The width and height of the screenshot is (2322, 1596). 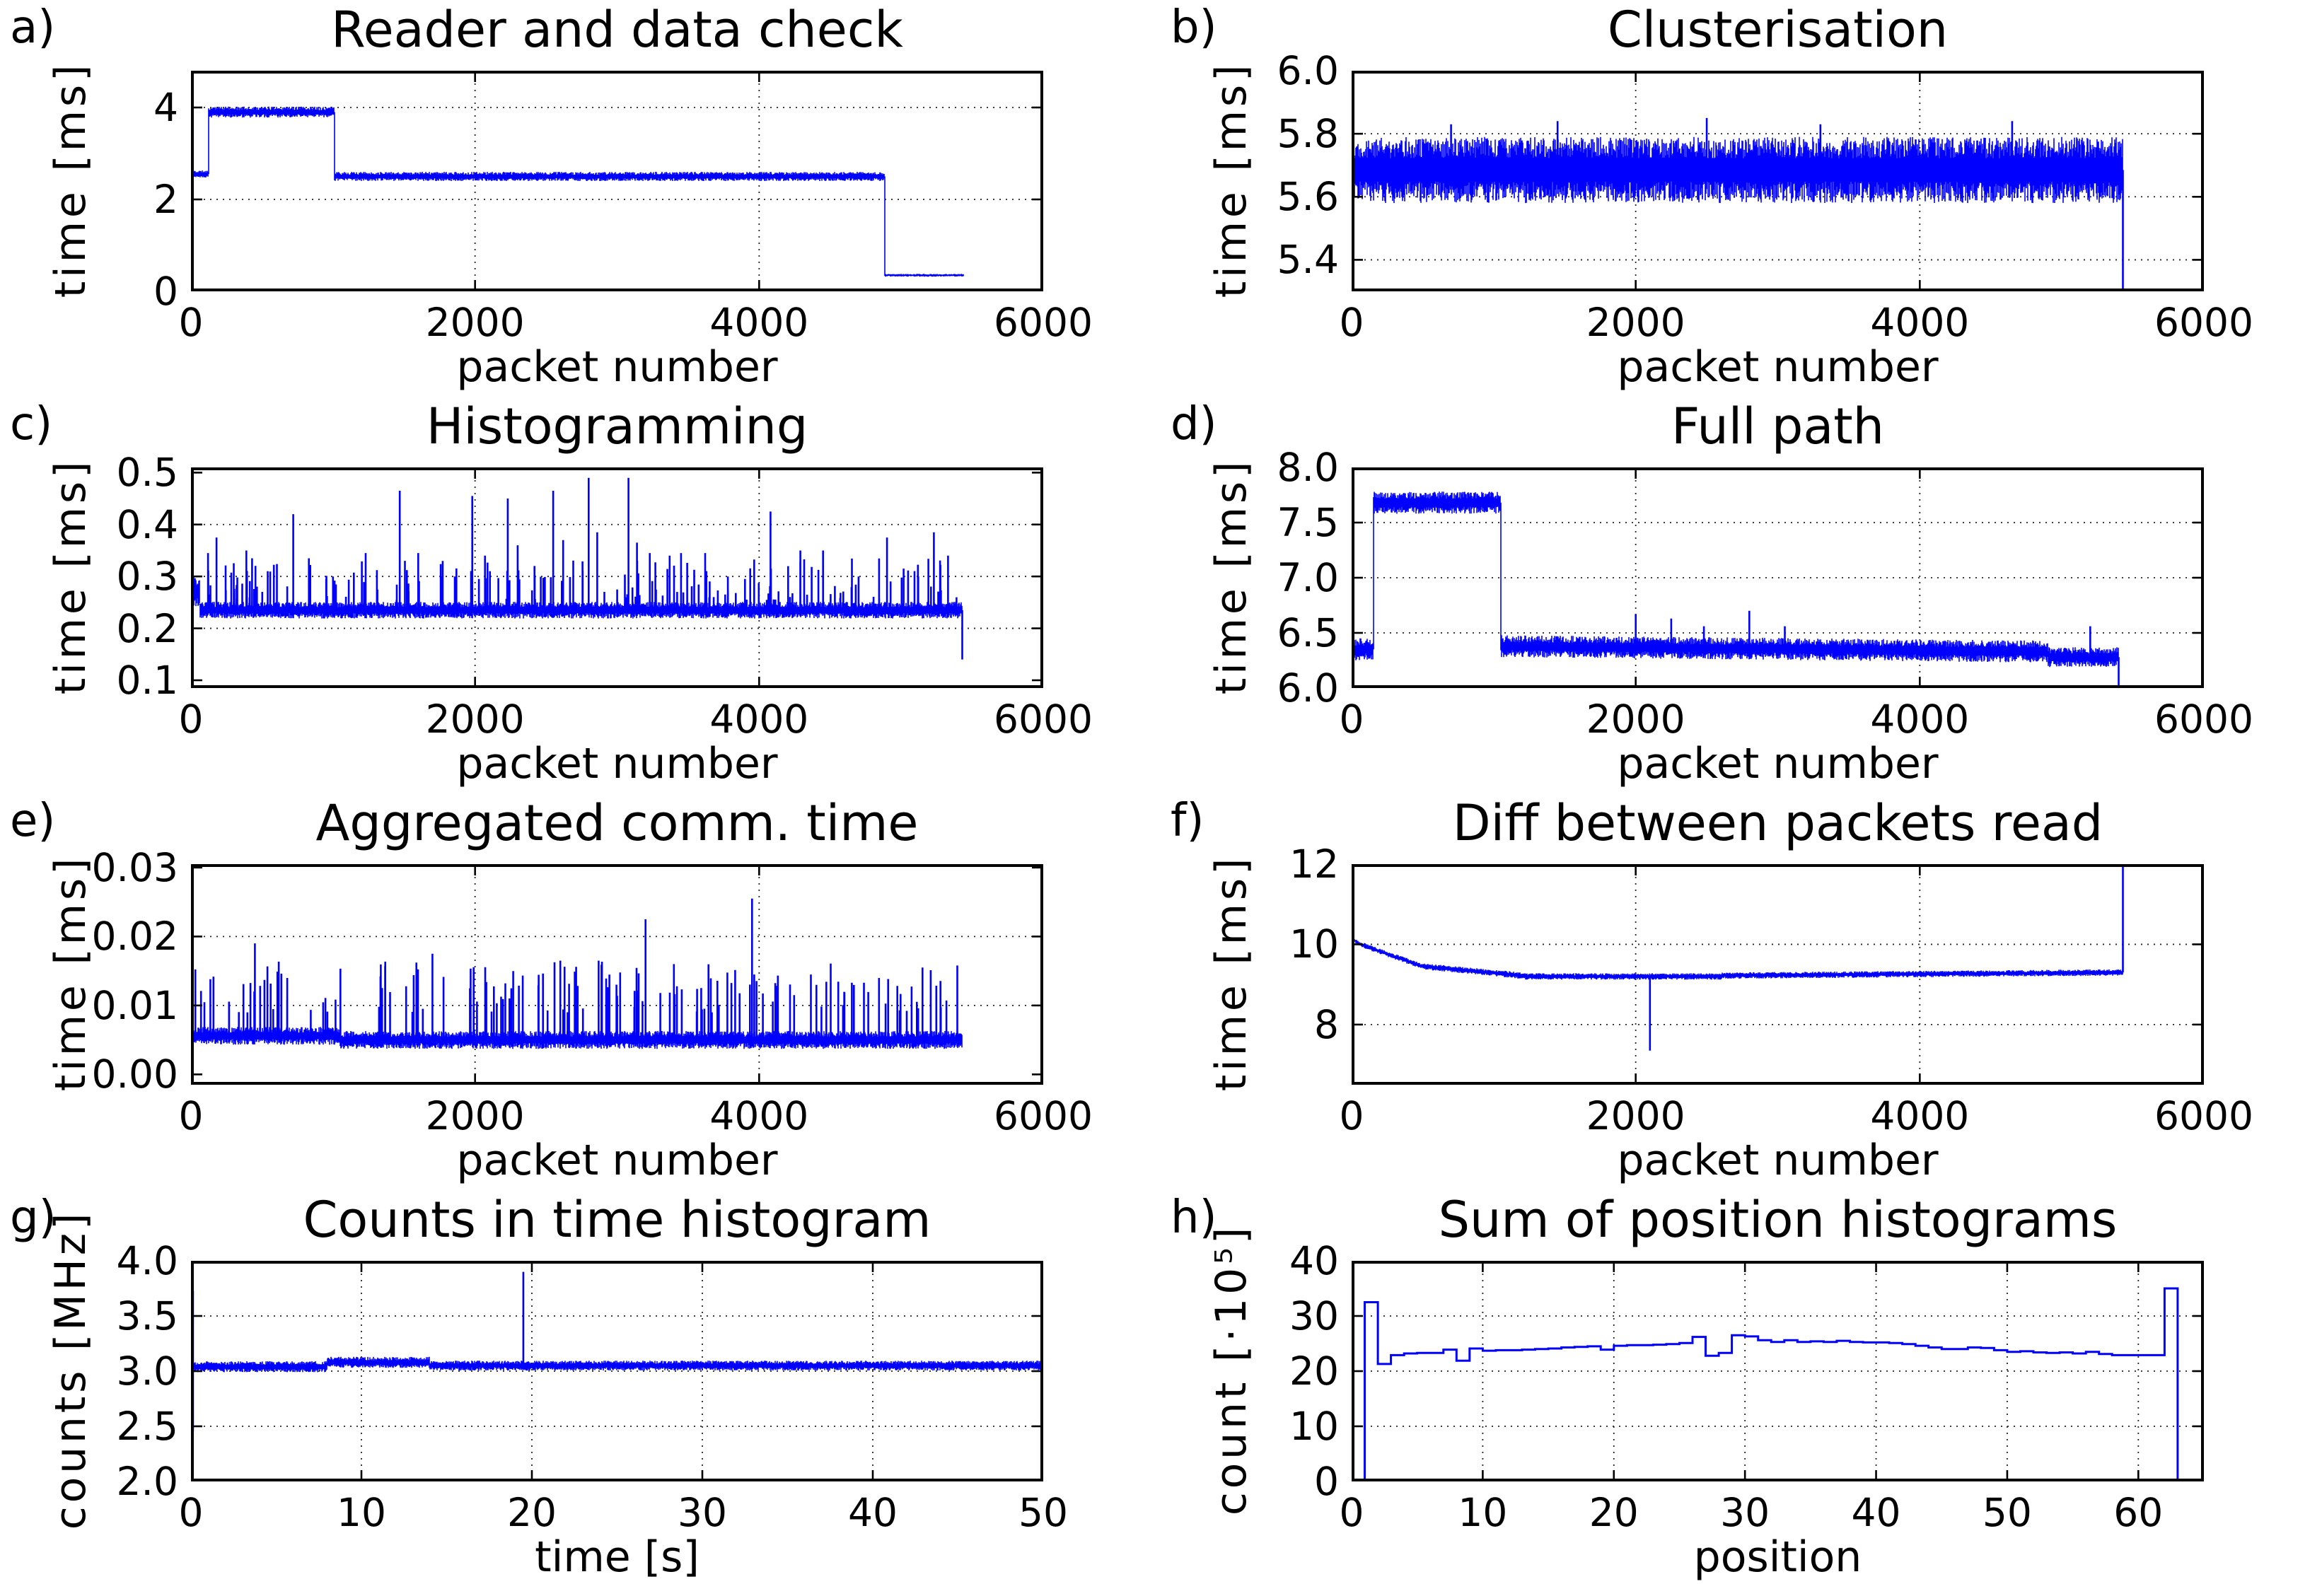 I want to click on panel-letter: g), so click(x=33, y=1218).